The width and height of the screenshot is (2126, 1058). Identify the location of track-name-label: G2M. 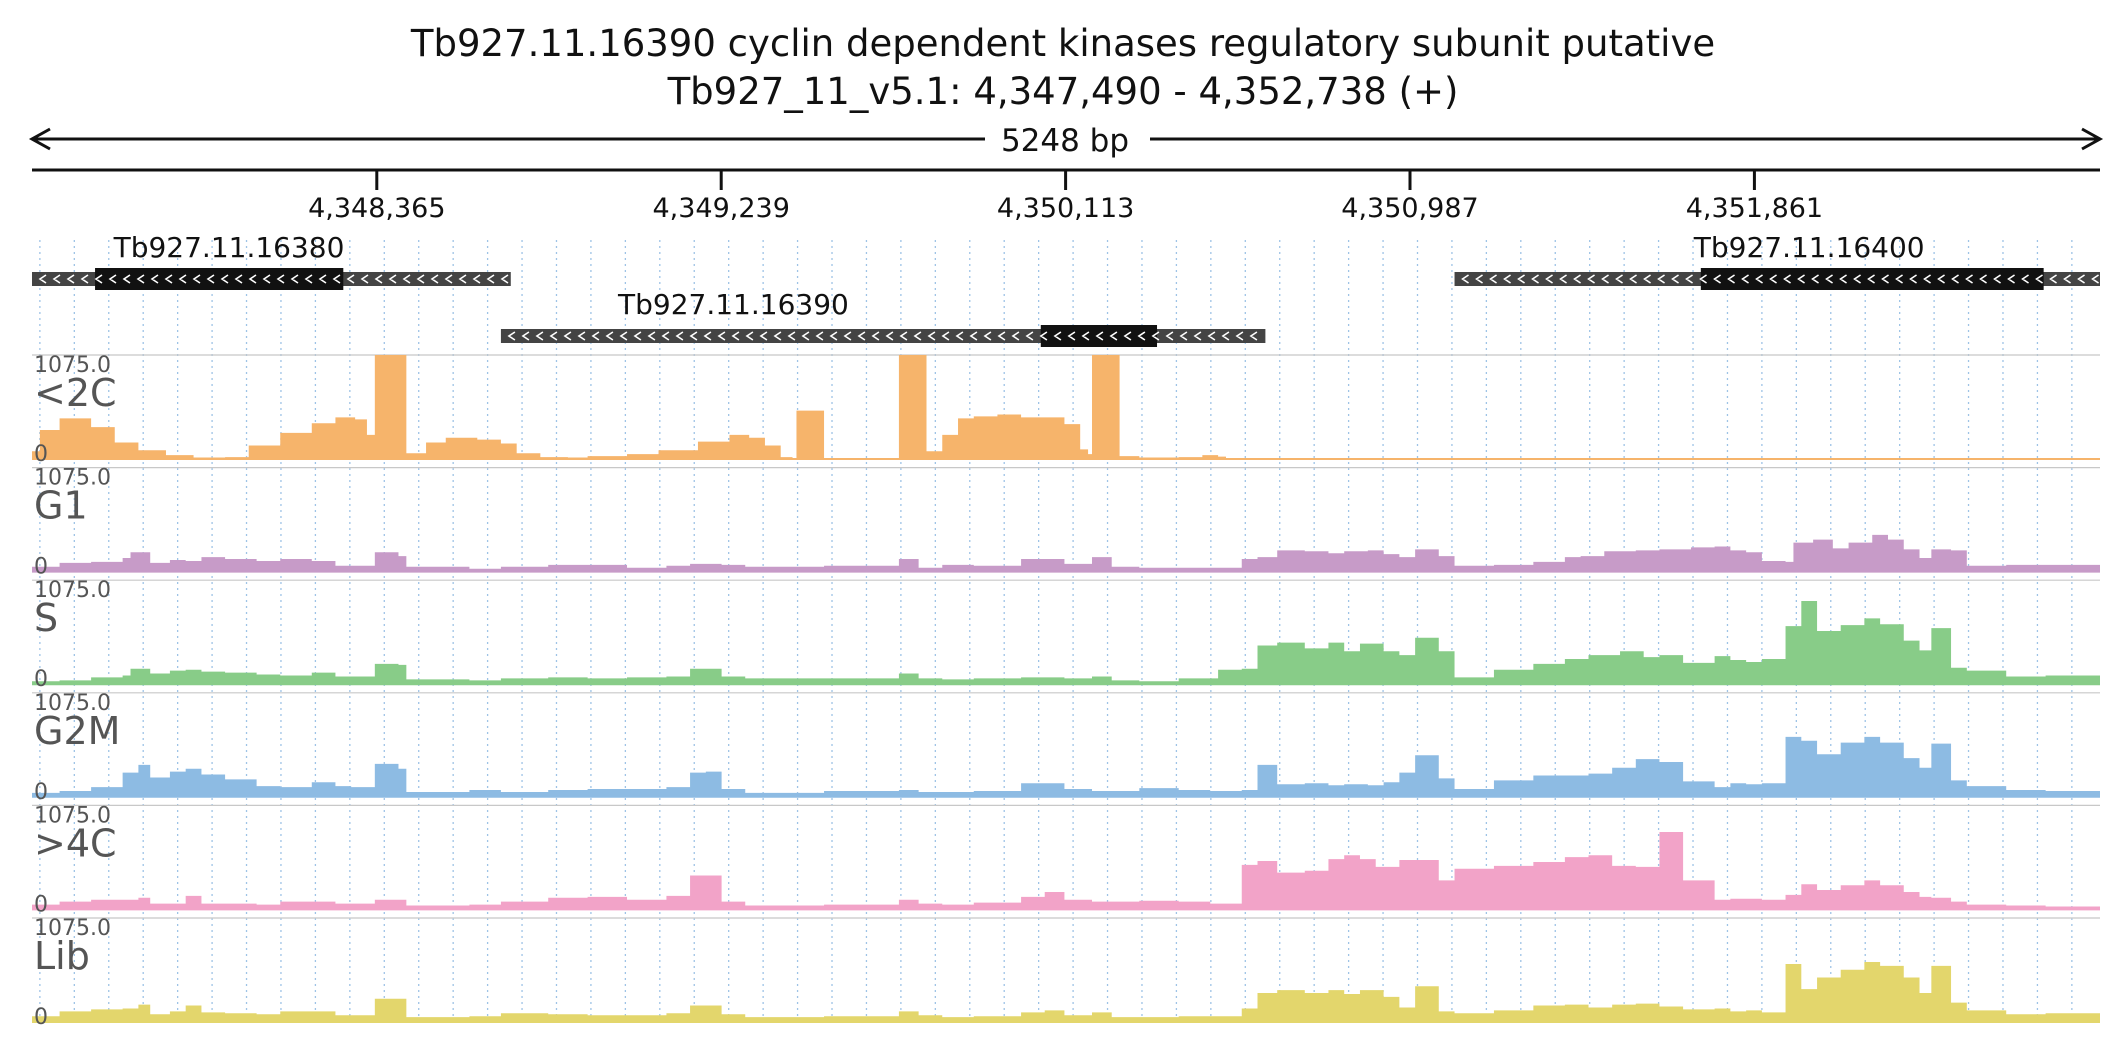
(77, 731).